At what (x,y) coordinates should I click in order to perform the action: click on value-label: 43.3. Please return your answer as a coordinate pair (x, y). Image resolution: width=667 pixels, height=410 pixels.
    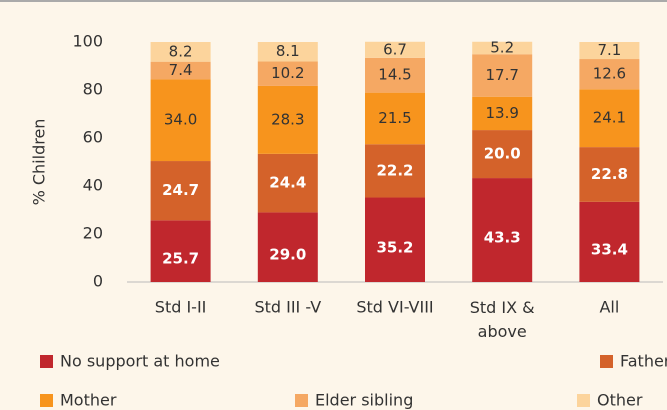
    Looking at the image, I should click on (502, 238).